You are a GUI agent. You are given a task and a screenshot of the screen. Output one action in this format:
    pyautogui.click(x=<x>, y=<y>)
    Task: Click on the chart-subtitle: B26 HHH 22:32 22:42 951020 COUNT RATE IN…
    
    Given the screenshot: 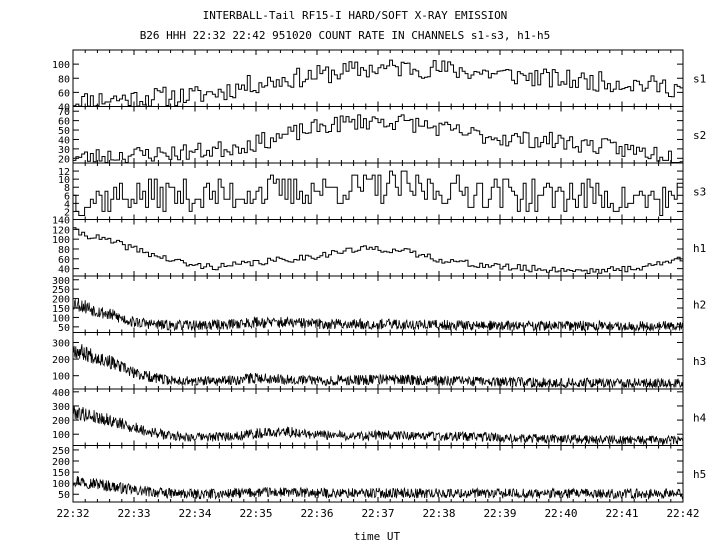 What is the action you would take?
    pyautogui.click(x=345, y=35)
    